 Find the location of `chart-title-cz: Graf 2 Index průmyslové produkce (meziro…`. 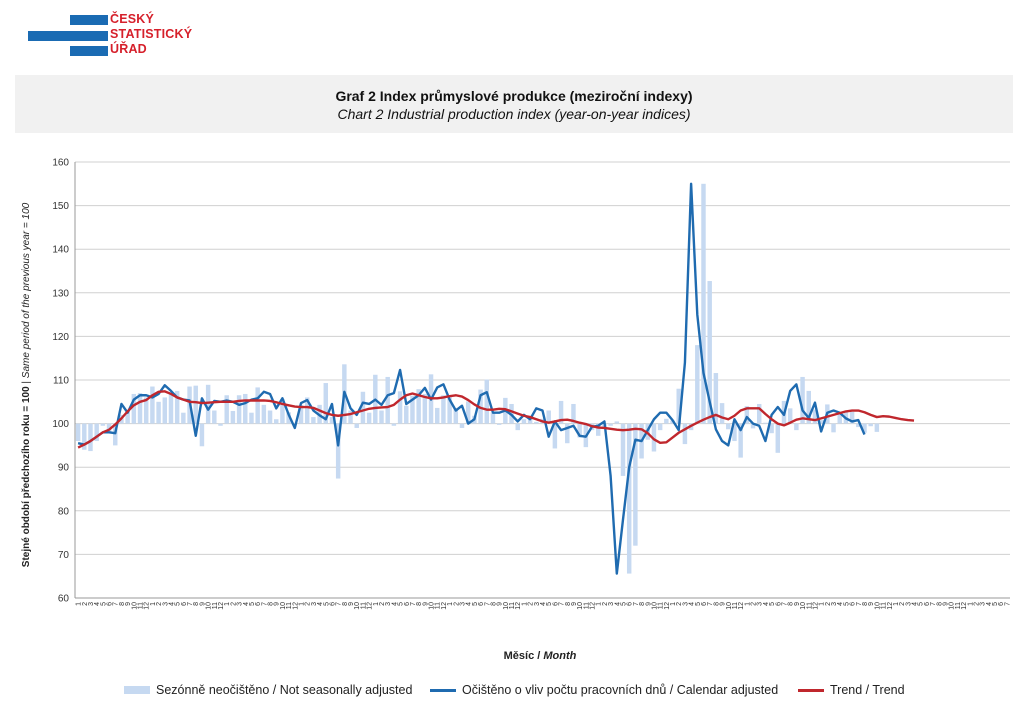

chart-title-cz: Graf 2 Index průmyslové produkce (meziro… is located at coordinates (514, 96).